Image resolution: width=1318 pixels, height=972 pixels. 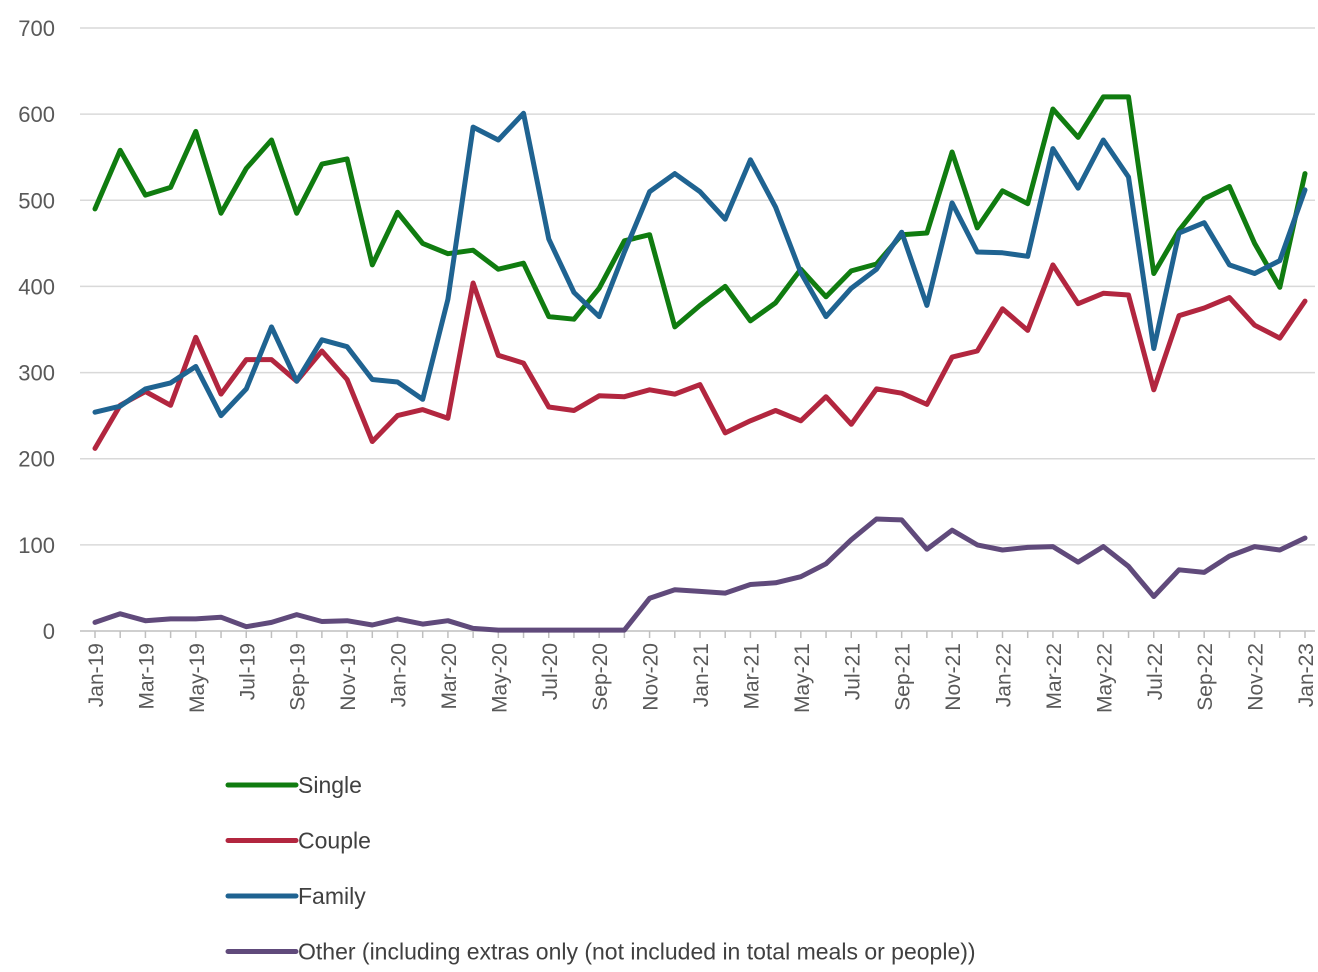 I want to click on legend-item: Couple, so click(x=298, y=841).